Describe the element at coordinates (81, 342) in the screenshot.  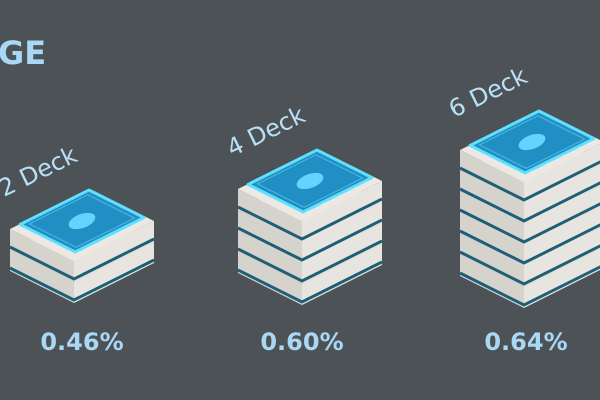
I see `edge-value: 0.46%` at that location.